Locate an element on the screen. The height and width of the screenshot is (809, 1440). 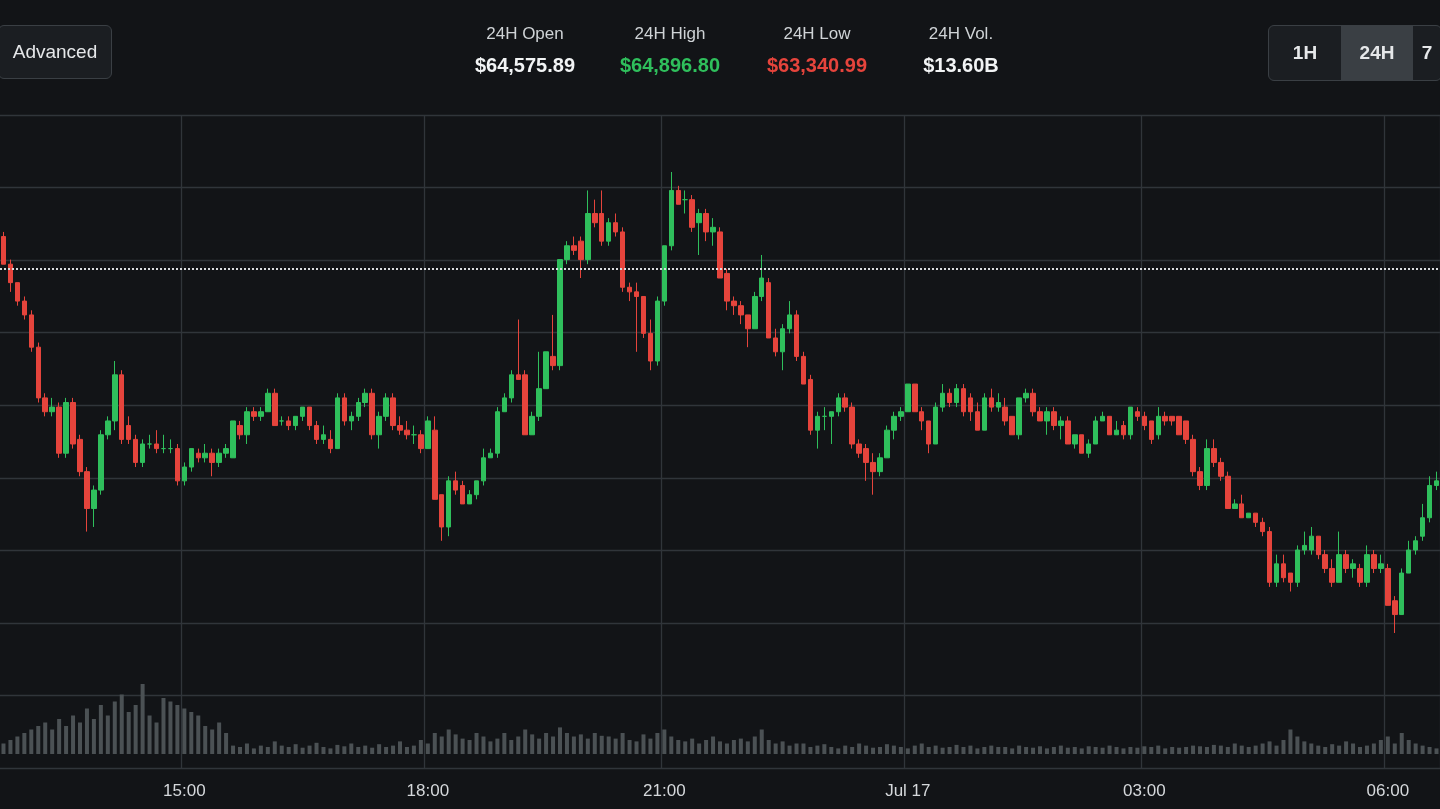
x-tick-label: 06:00 is located at coordinates (1388, 790).